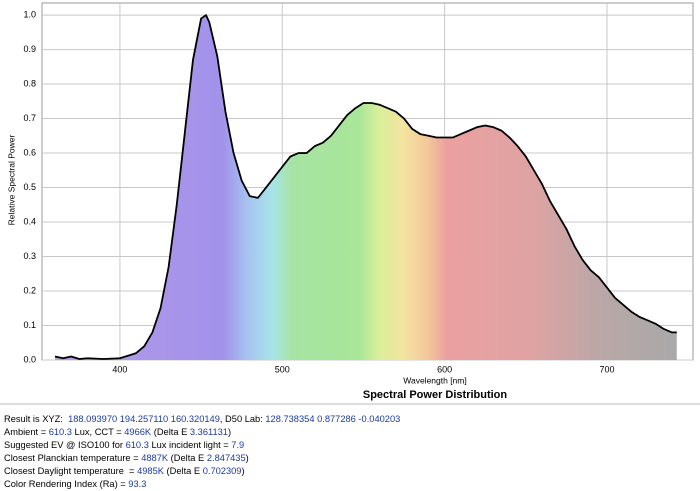 This screenshot has height=491, width=700. Describe the element at coordinates (144, 419) in the screenshot. I see `readout-value: 188.093970 194.257110 160.320149` at that location.